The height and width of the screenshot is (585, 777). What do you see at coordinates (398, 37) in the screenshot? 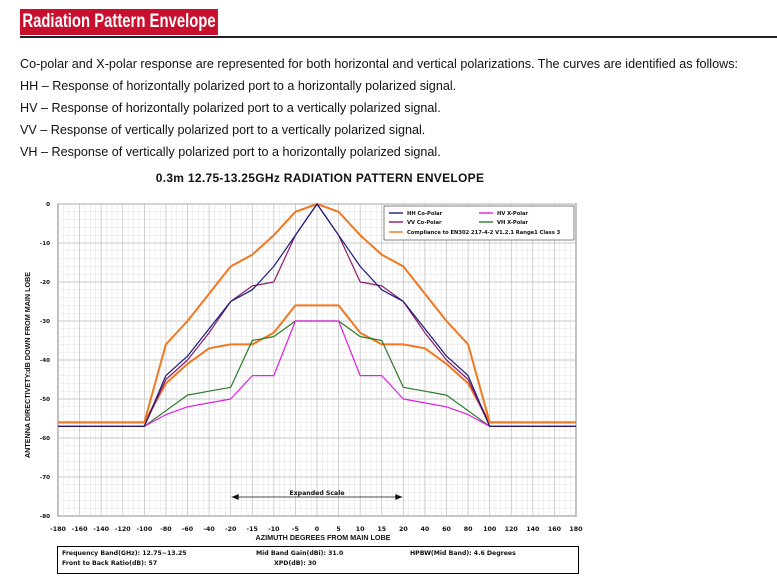
I see `title-rule` at bounding box center [398, 37].